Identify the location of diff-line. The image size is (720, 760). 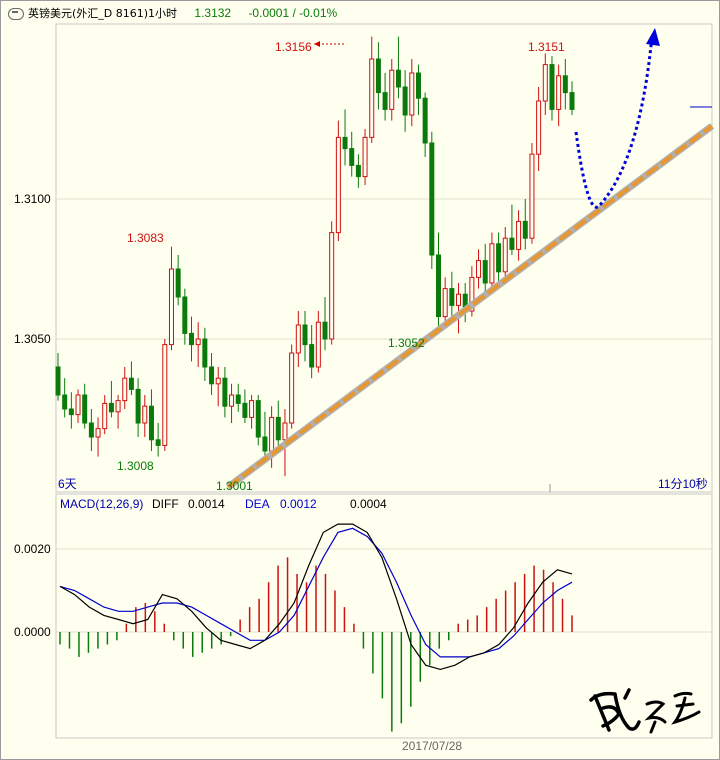
(316, 597).